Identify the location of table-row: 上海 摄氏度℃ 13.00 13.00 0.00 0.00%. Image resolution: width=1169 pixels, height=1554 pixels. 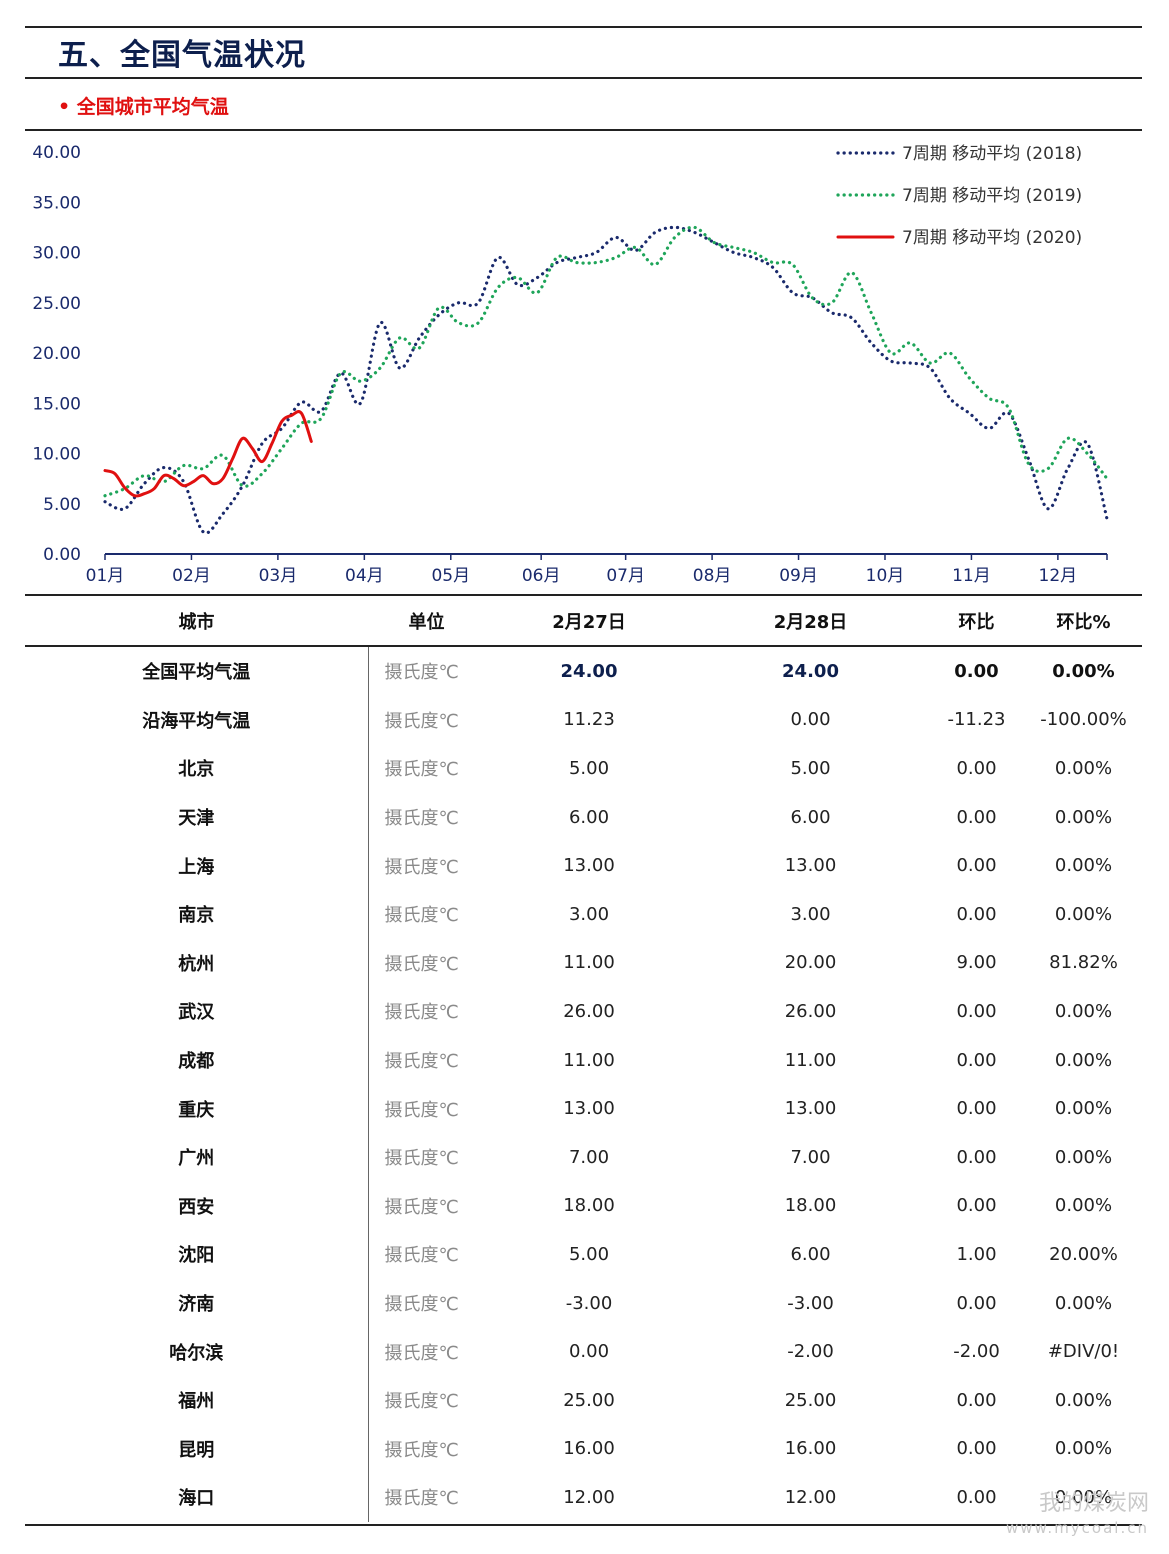
(583, 865).